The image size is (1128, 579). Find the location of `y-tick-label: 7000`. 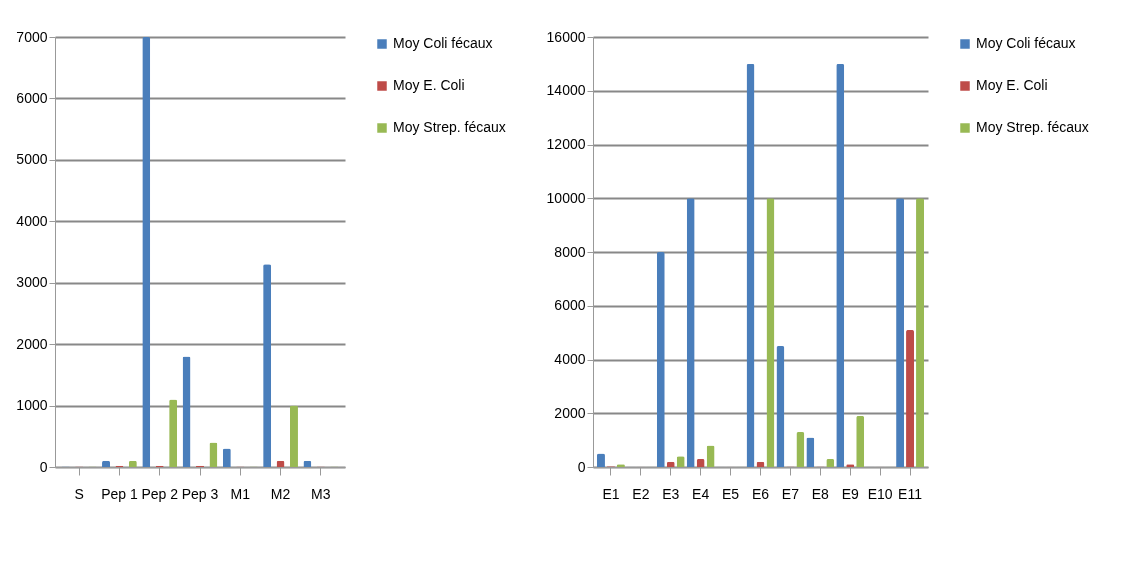

y-tick-label: 7000 is located at coordinates (32, 36).